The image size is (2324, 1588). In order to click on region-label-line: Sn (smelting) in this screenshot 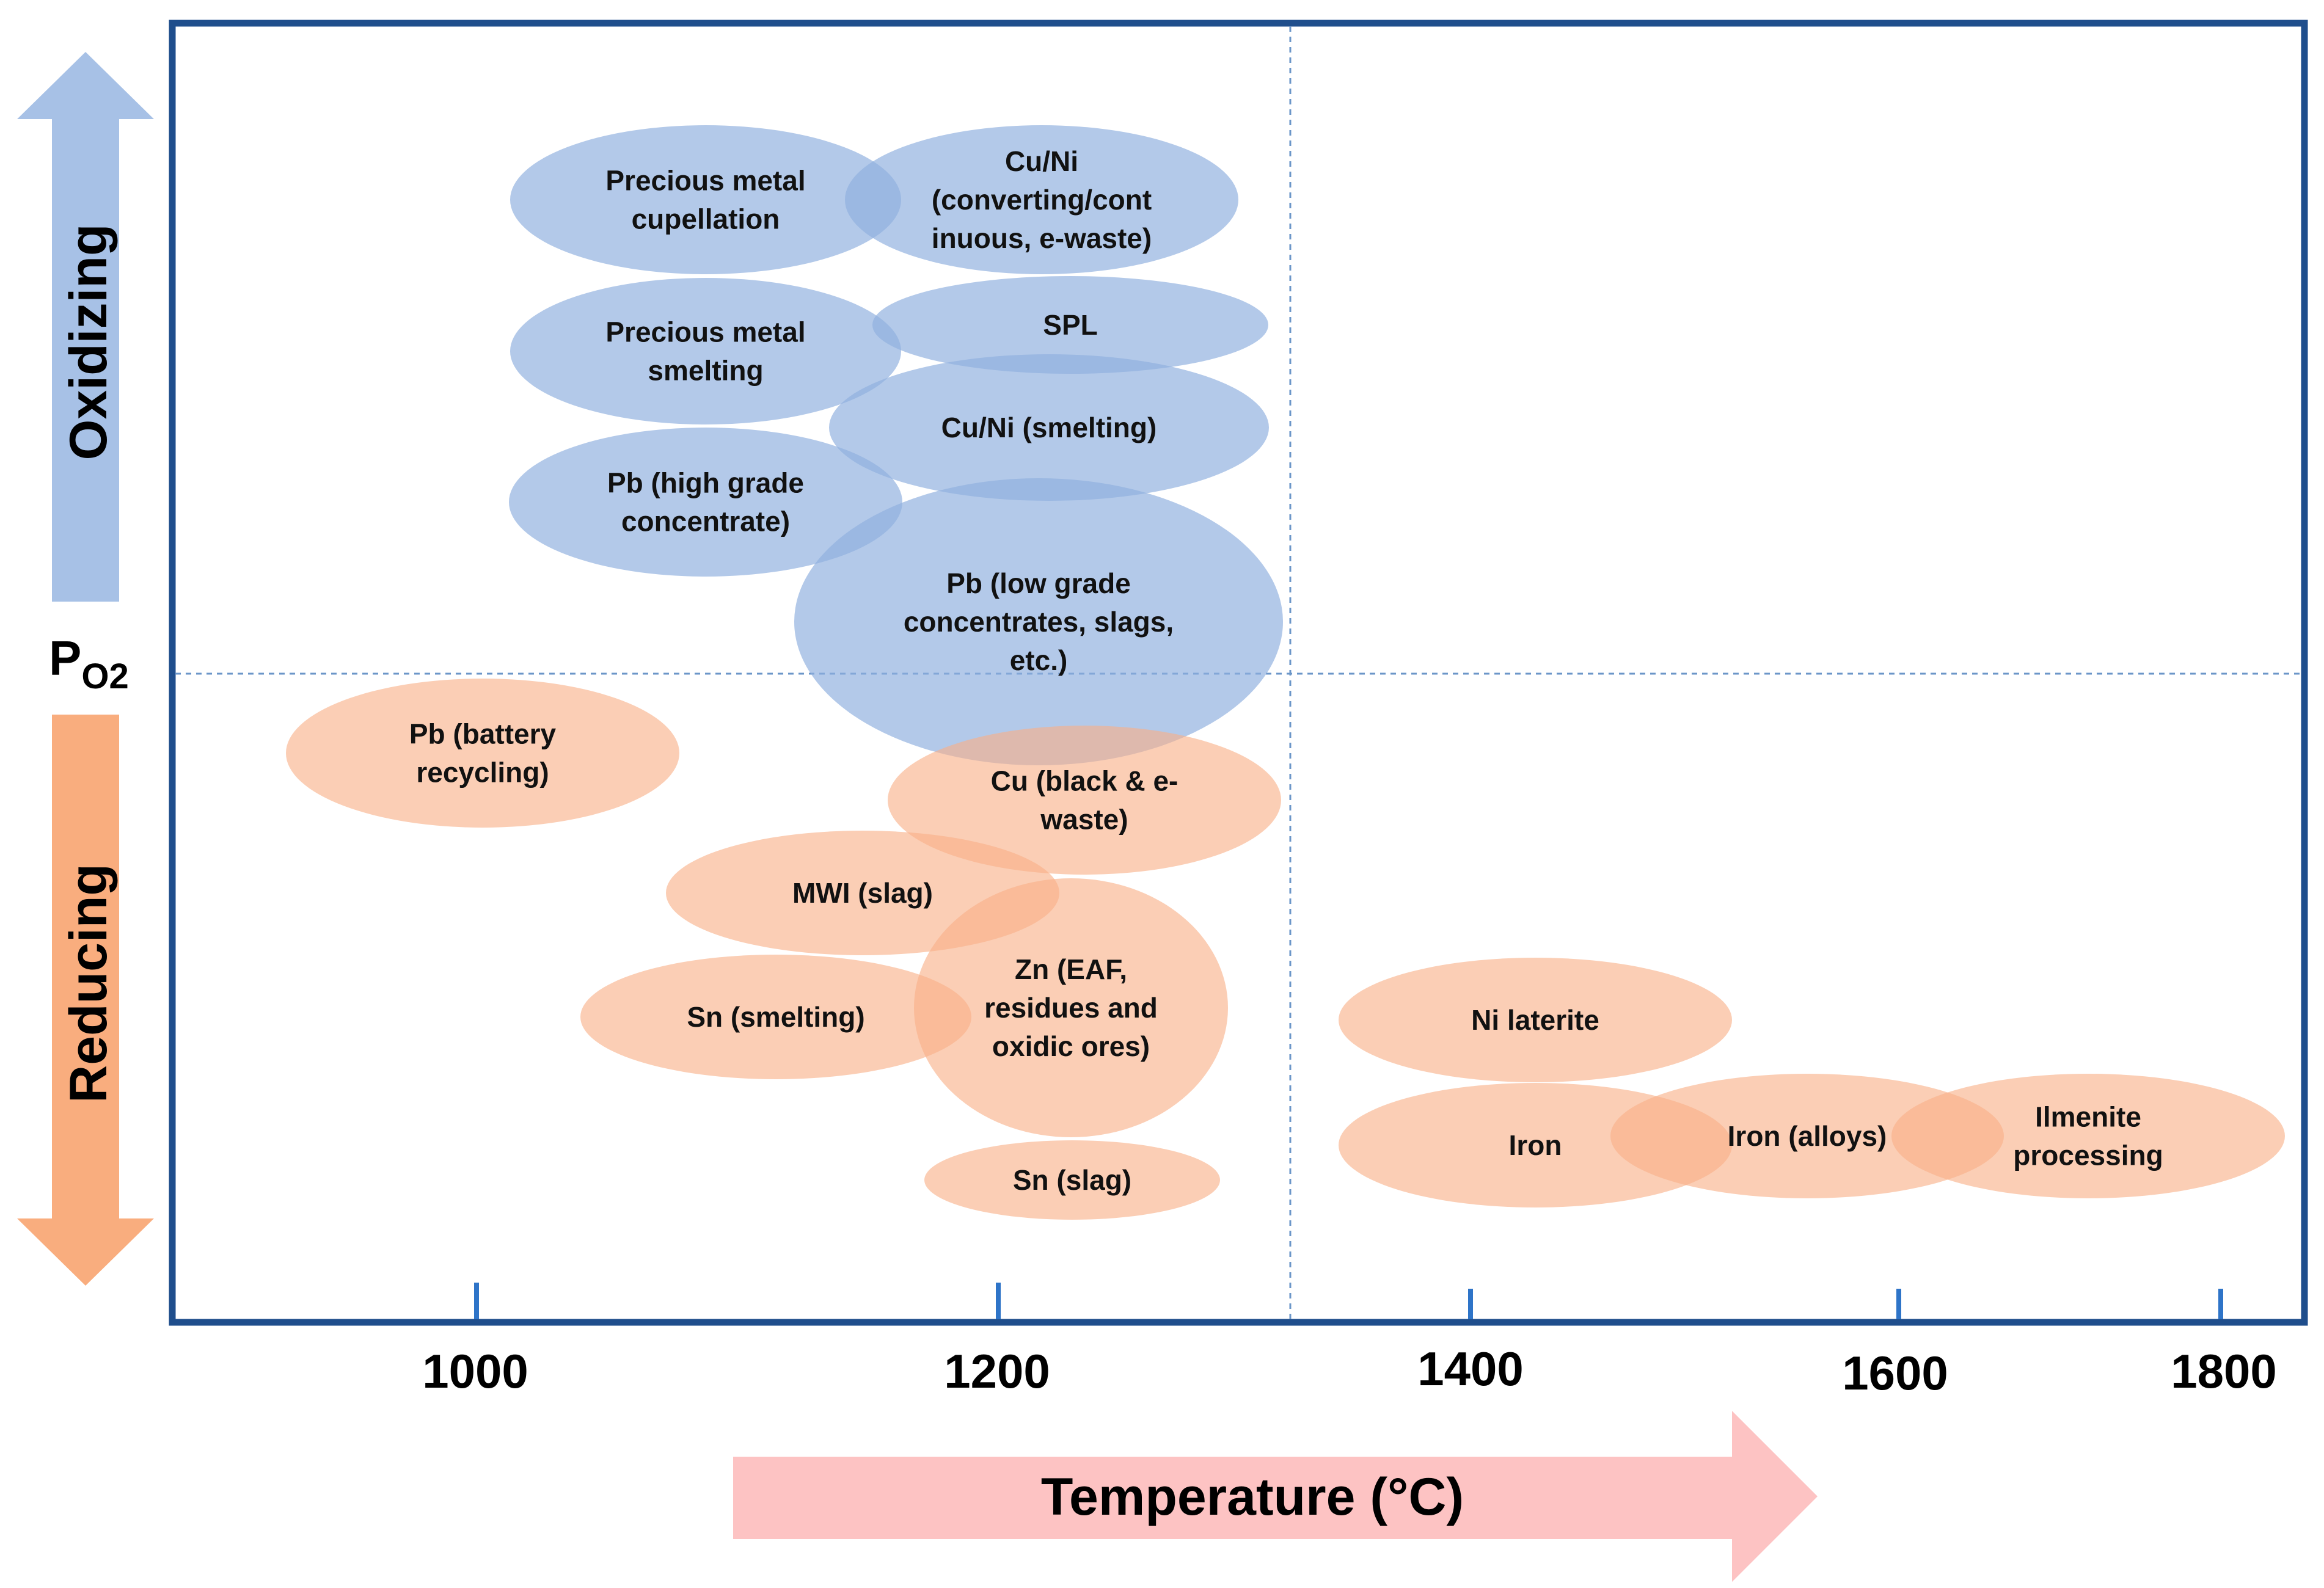, I will do `click(775, 1017)`.